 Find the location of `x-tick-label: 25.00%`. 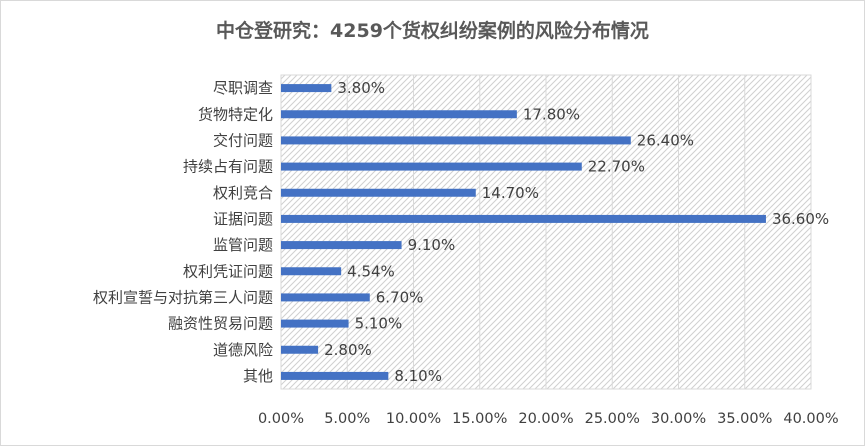

x-tick-label: 25.00% is located at coordinates (612, 419).